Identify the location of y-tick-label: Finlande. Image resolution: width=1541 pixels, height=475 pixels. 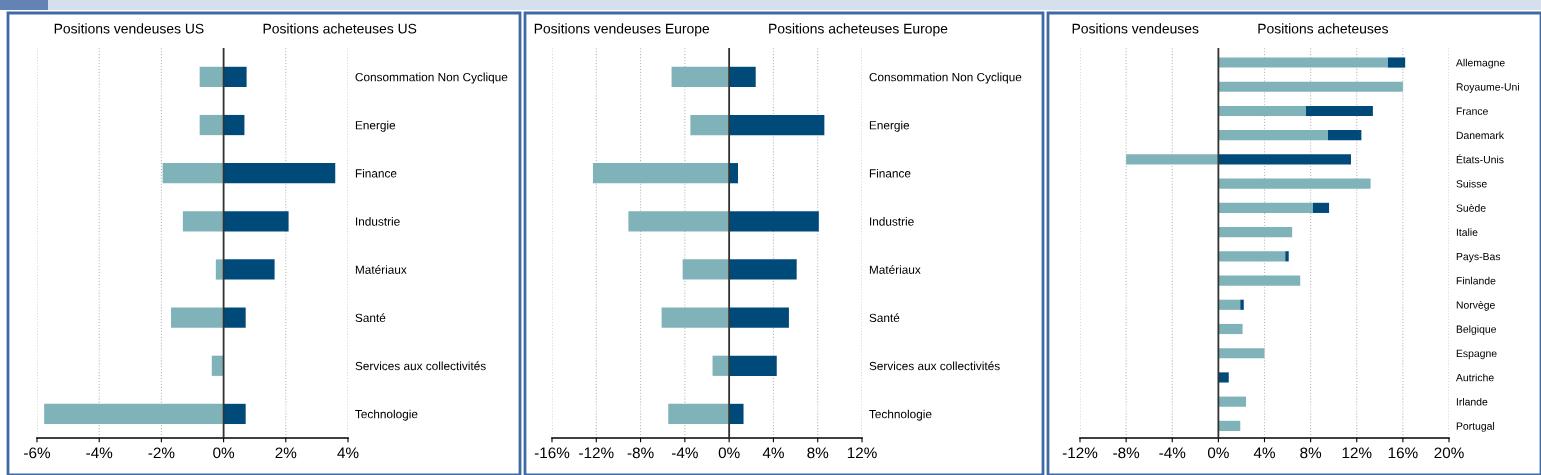
(1476, 280).